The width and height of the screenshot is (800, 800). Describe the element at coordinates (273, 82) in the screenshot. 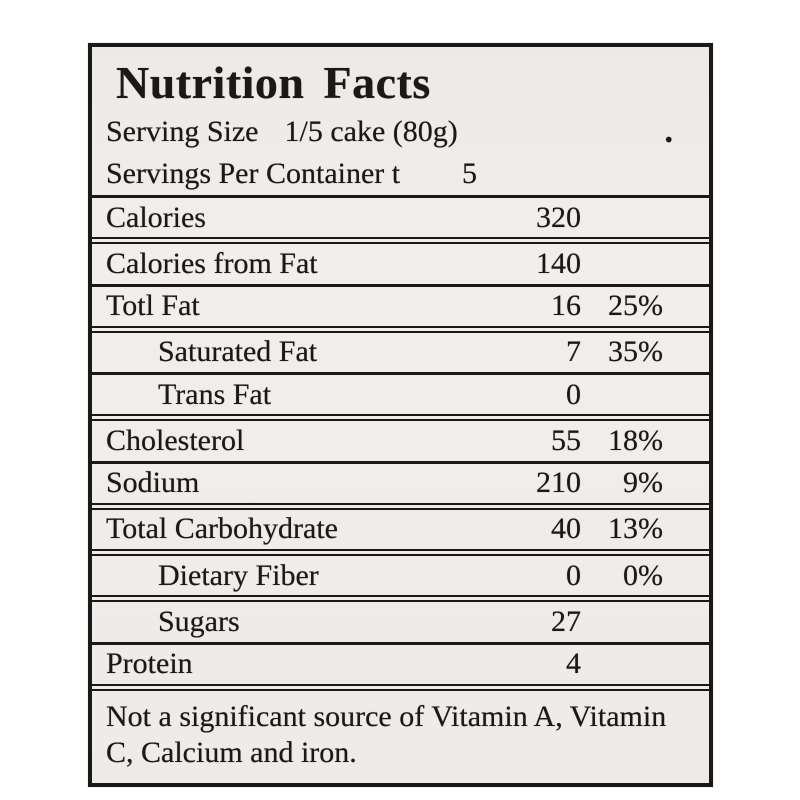

I see `label-title: Nutrition Facts` at that location.